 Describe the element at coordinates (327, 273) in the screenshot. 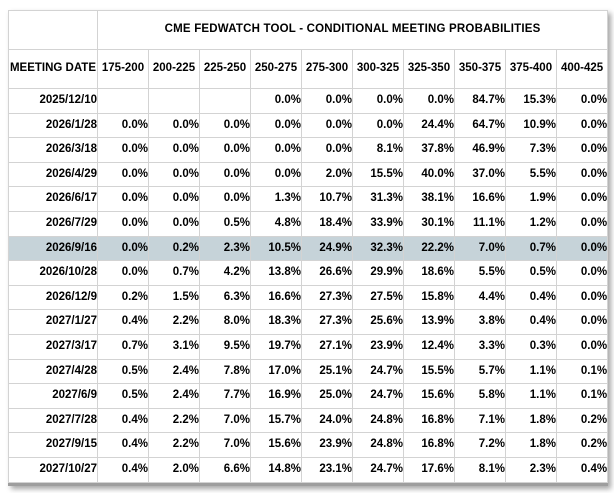

I see `prob-cell: 26.6%` at that location.